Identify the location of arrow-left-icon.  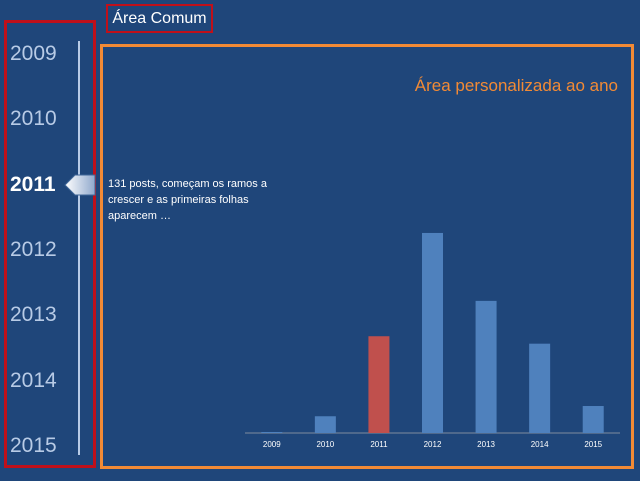
(80, 185).